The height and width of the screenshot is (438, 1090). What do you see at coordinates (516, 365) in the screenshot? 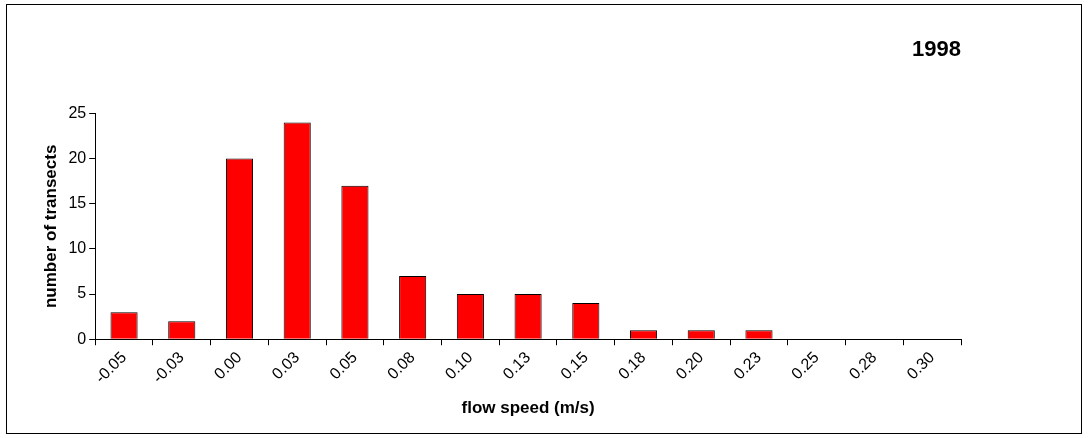
I see `x-tick-label: 0.13` at bounding box center [516, 365].